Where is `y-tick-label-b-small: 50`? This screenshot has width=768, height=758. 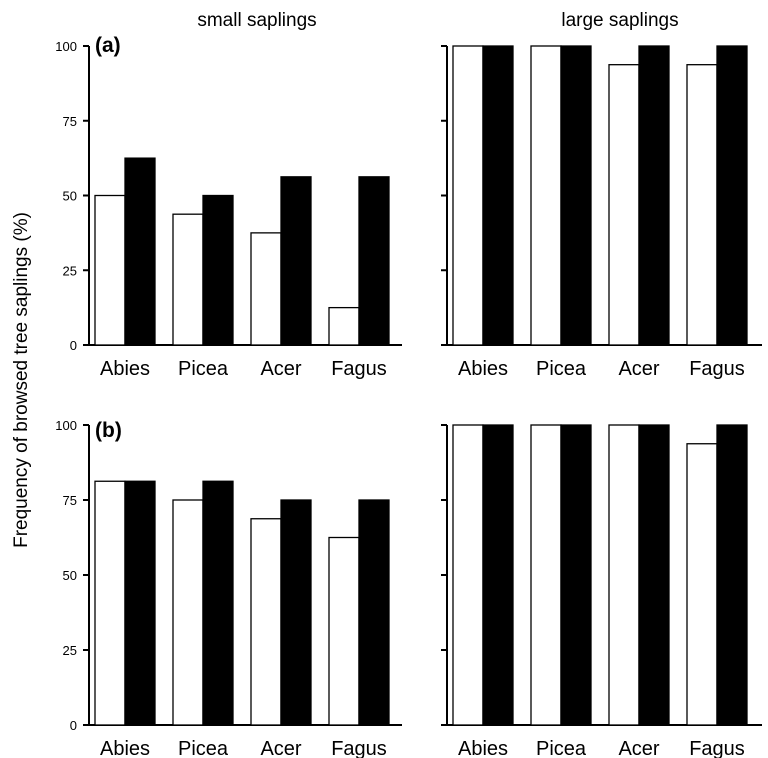
y-tick-label-b-small: 50 is located at coordinates (70, 575).